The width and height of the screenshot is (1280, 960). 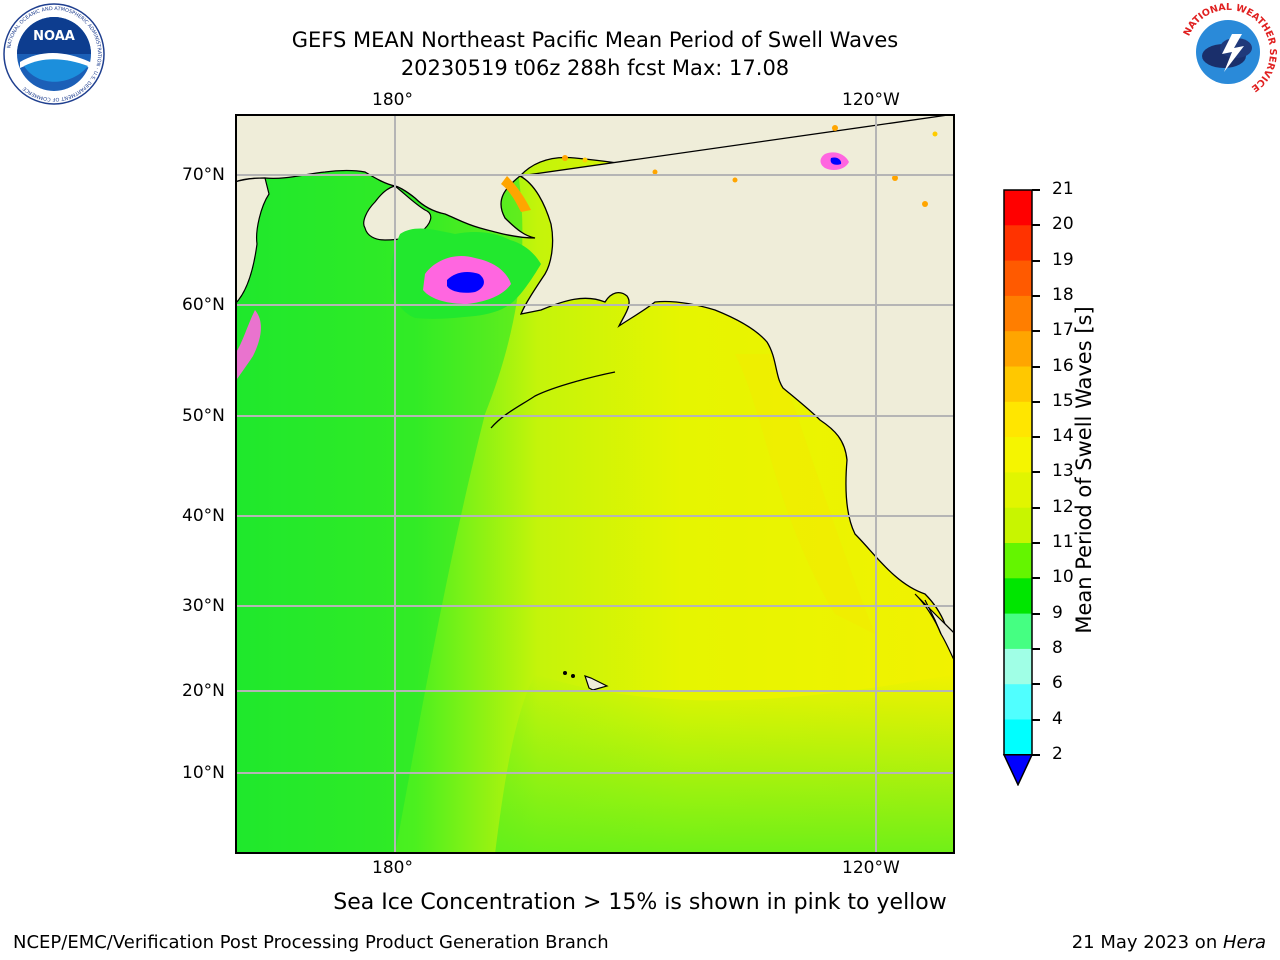 What do you see at coordinates (248, 346) in the screenshot?
I see `sea-ice-patch-kamchatka` at bounding box center [248, 346].